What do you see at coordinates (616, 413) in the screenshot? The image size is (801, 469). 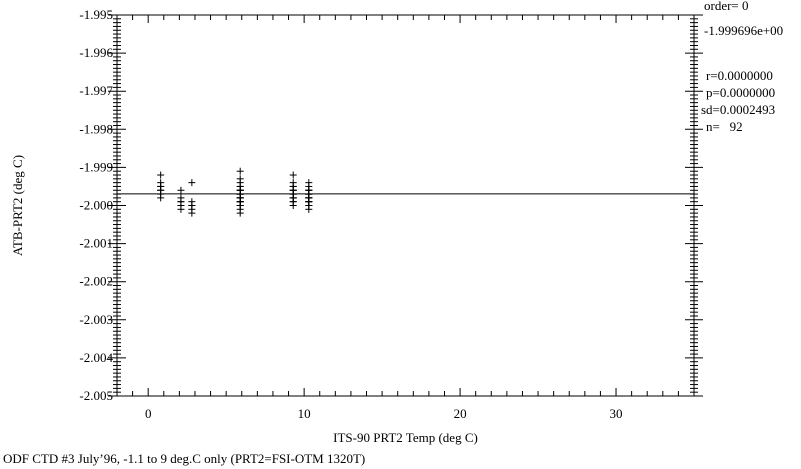 I see `x-tick-label: 30` at bounding box center [616, 413].